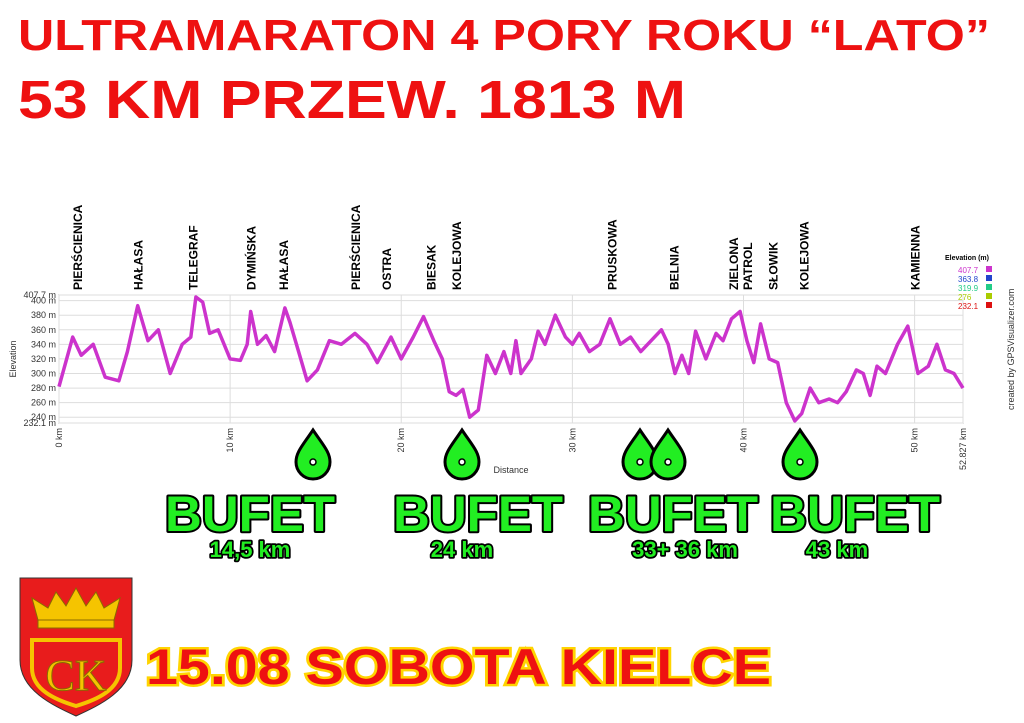 This screenshot has height=723, width=1024. Describe the element at coordinates (968, 288) in the screenshot. I see `legend-label: 319.9` at that location.